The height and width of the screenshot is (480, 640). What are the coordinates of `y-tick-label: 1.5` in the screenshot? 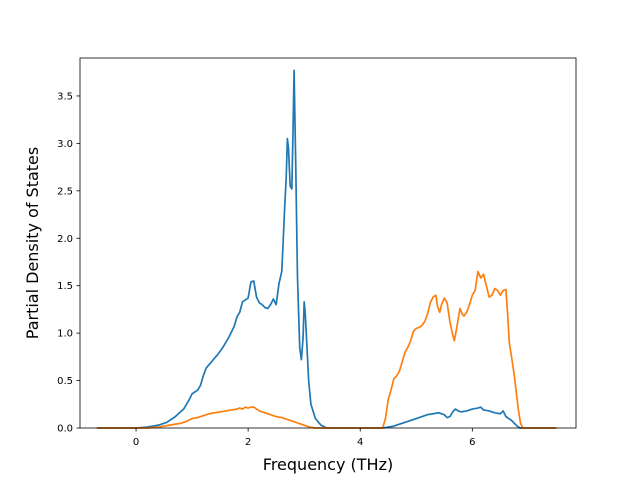 It's located at (65, 286).